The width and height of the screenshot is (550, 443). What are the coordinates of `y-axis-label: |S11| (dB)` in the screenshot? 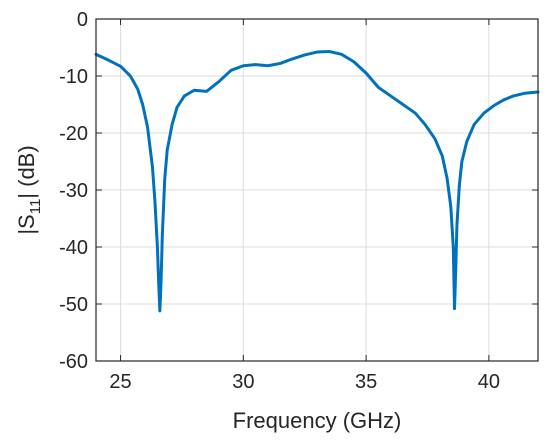 It's located at (29, 189).